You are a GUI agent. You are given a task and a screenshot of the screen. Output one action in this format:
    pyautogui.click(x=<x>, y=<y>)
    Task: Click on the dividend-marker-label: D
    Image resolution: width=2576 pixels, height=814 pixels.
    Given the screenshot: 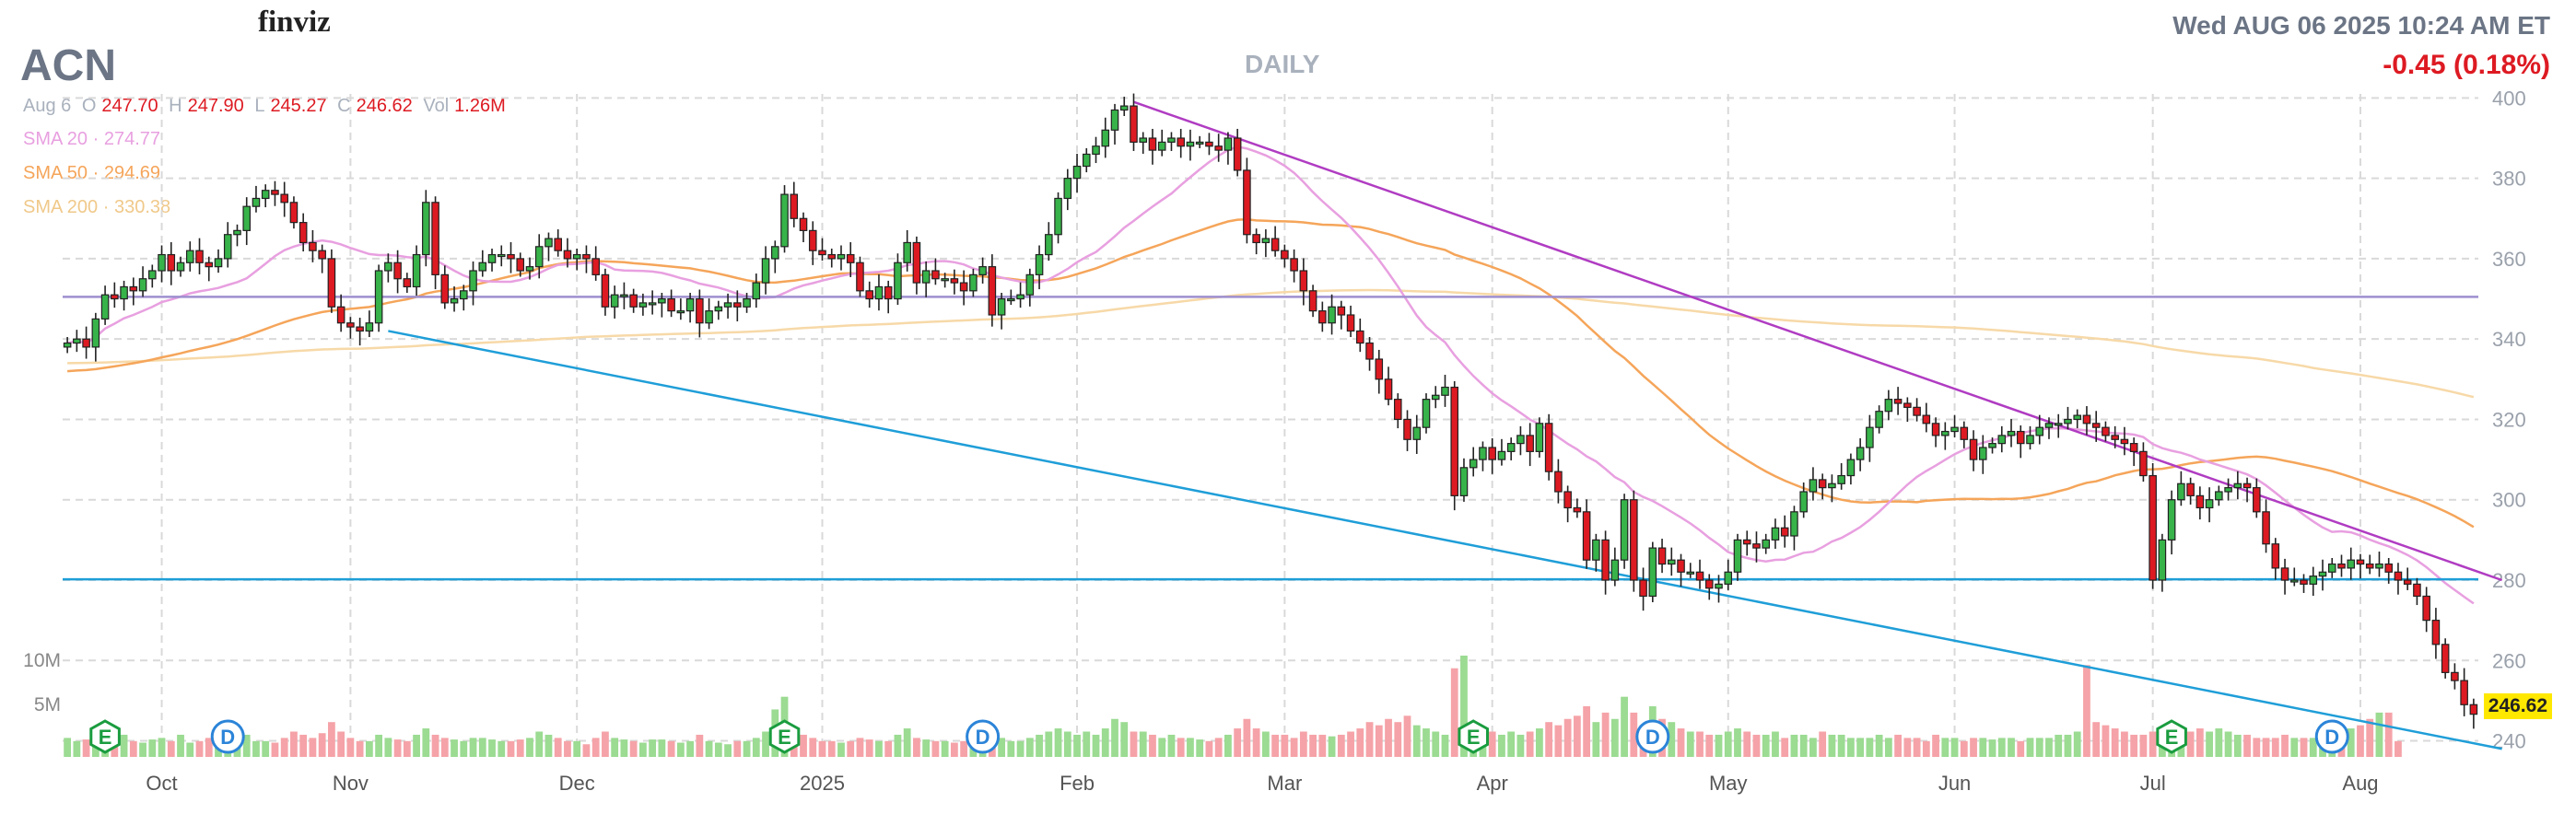 What is the action you would take?
    pyautogui.click(x=1652, y=737)
    